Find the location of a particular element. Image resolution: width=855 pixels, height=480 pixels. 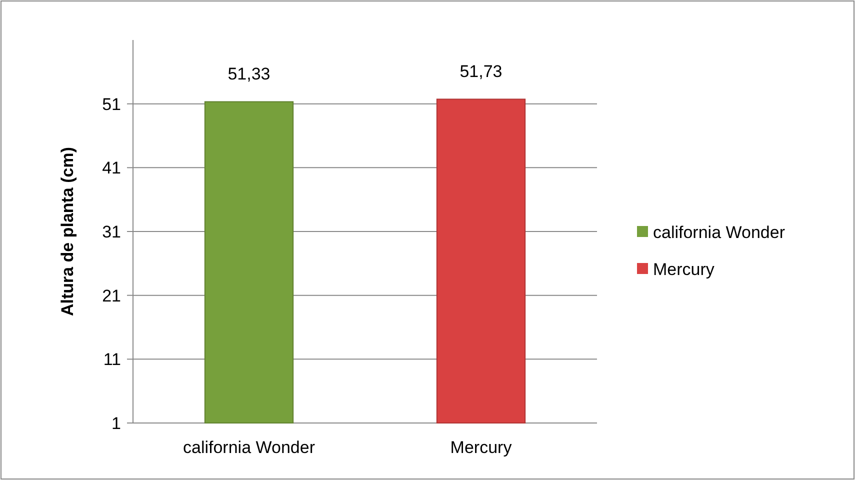

legend-label: Mercury is located at coordinates (684, 269).